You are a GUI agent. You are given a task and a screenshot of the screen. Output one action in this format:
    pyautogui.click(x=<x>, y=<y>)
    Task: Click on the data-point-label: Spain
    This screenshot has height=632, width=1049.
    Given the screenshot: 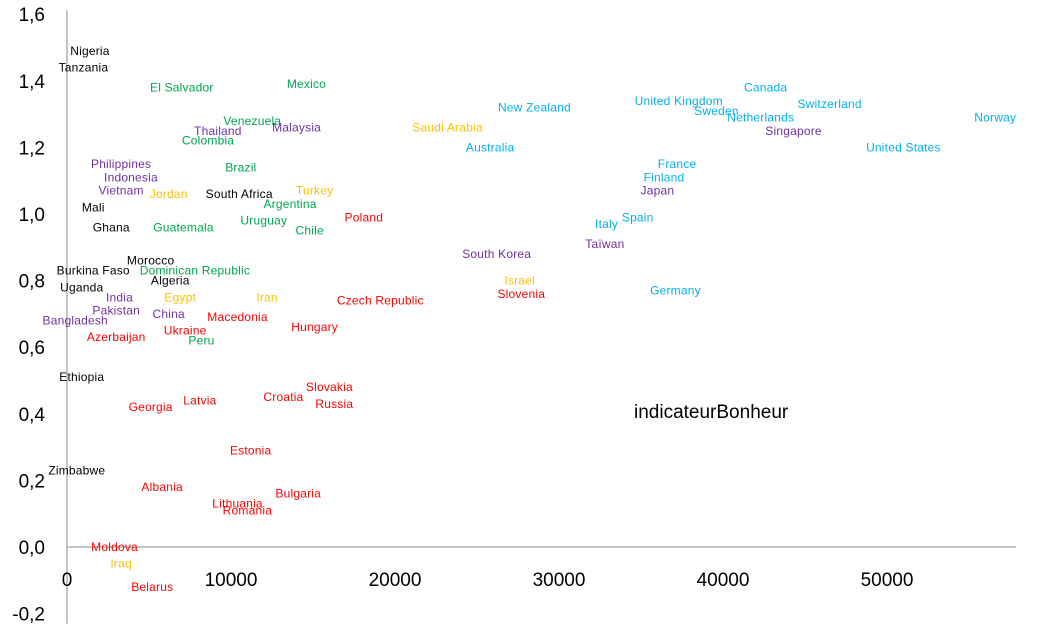 What is the action you would take?
    pyautogui.click(x=638, y=217)
    